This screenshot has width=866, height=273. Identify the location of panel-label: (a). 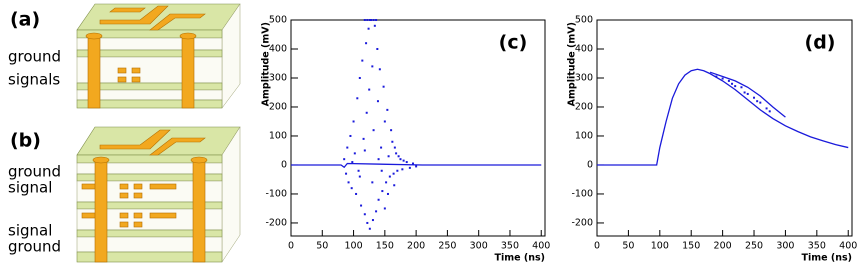
(25, 20).